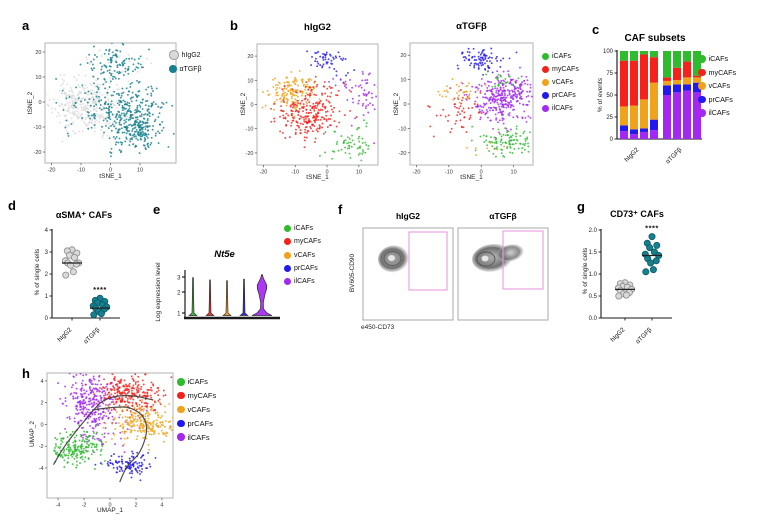  What do you see at coordinates (593, 319) in the screenshot?
I see `svg-text: 0.0` at bounding box center [593, 319].